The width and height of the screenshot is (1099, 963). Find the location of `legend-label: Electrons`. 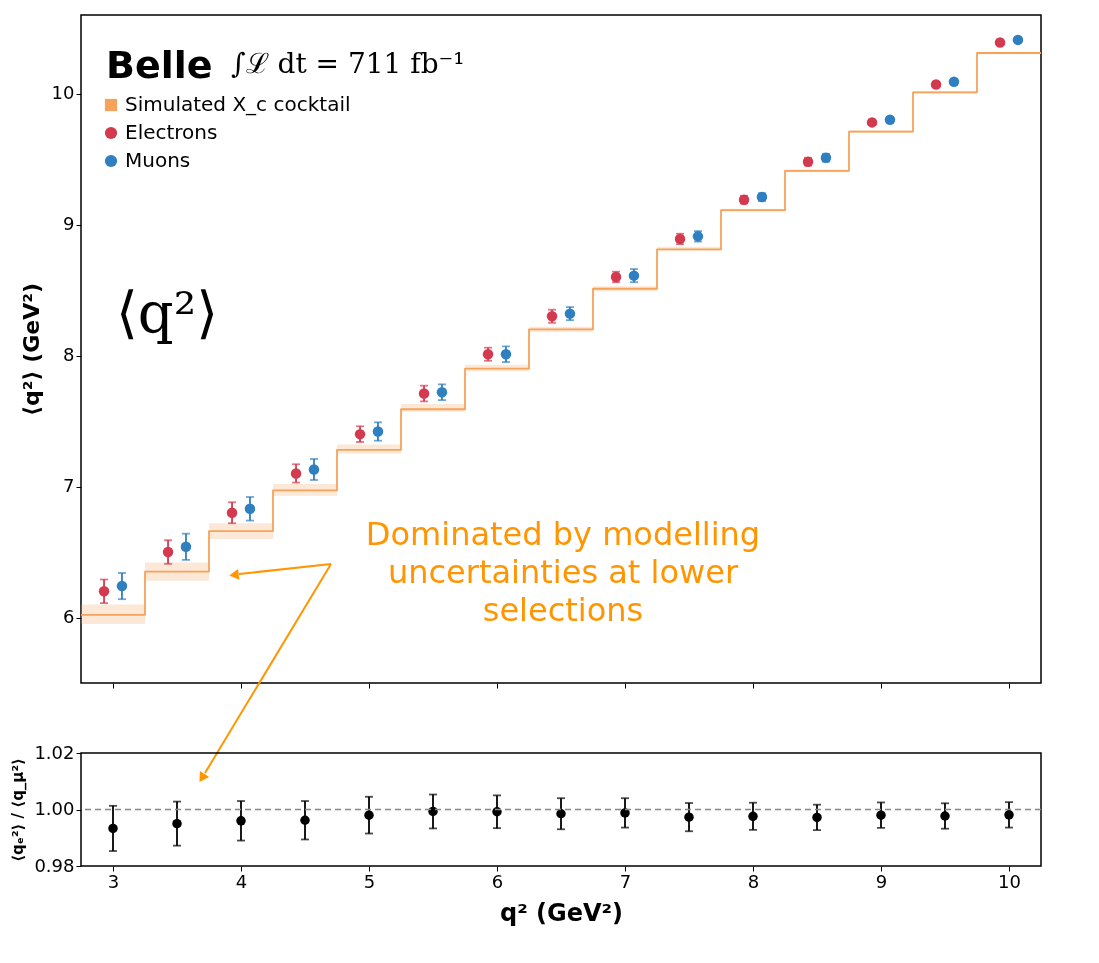

legend-label: Electrons is located at coordinates (171, 132).